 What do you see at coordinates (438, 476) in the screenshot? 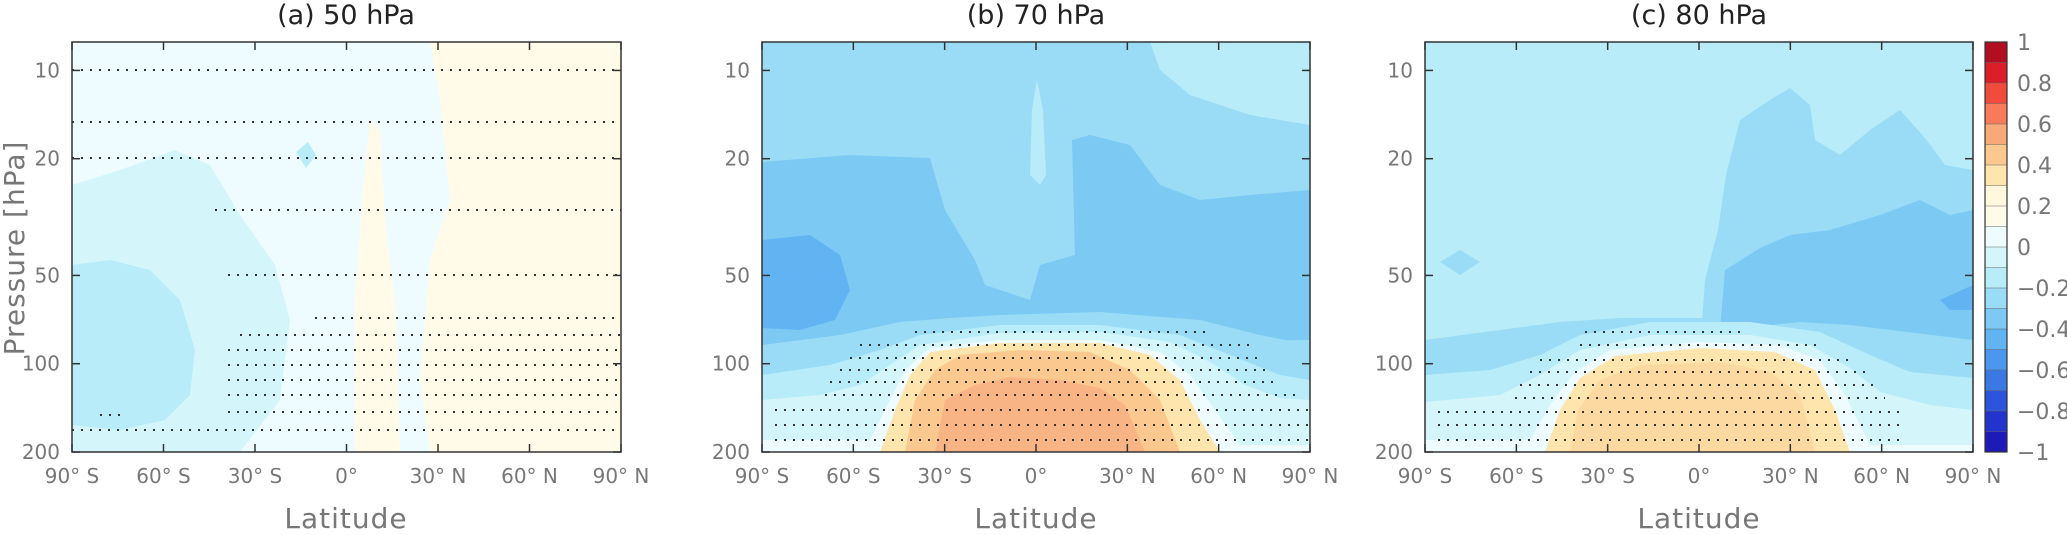
I see `x-tick-label-a-4: 30° N` at bounding box center [438, 476].